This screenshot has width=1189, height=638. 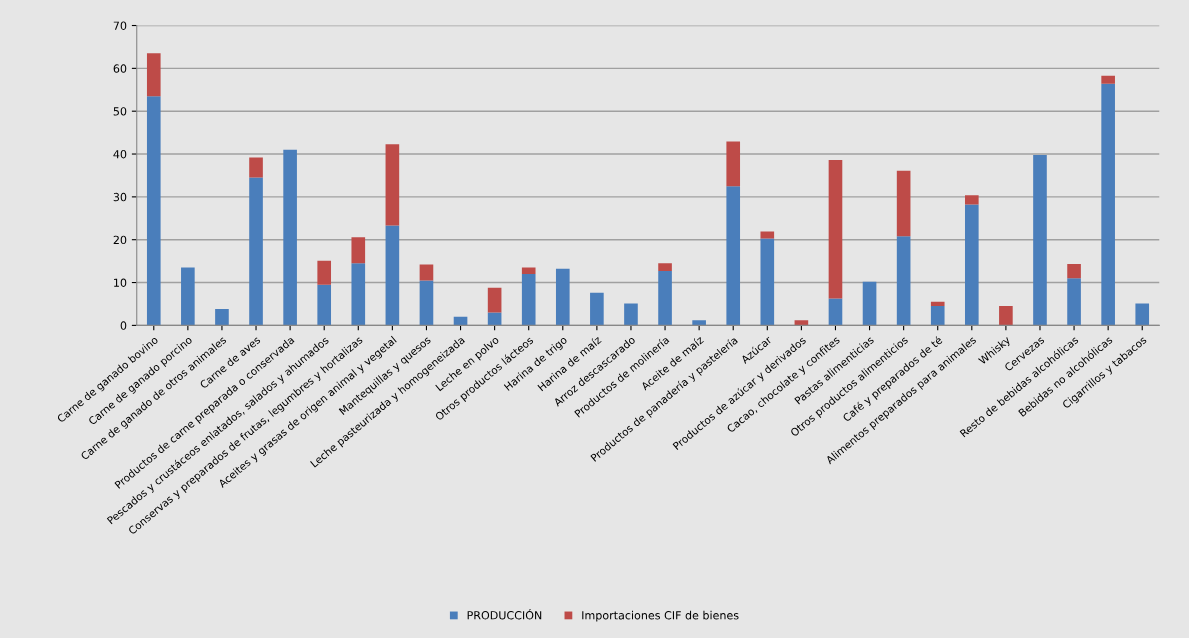 I want to click on legend-label: Importaciones CIF de bienes, so click(x=660, y=616).